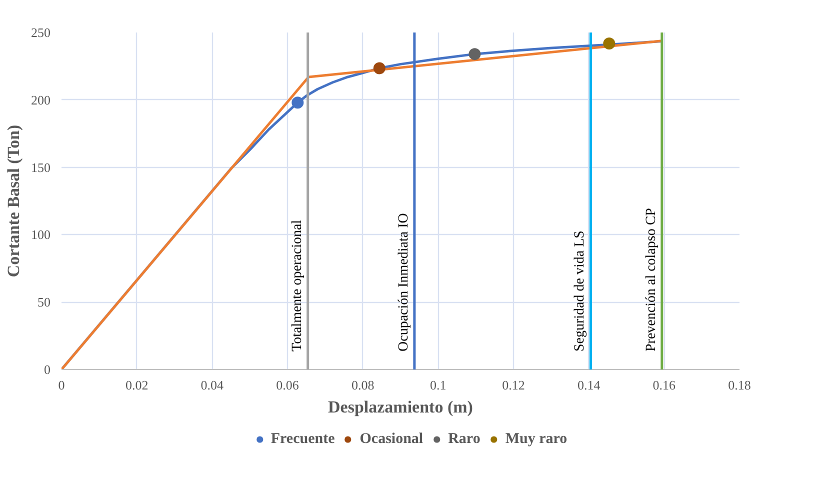  What do you see at coordinates (44, 302) in the screenshot?
I see `y-tick-label: 50` at bounding box center [44, 302].